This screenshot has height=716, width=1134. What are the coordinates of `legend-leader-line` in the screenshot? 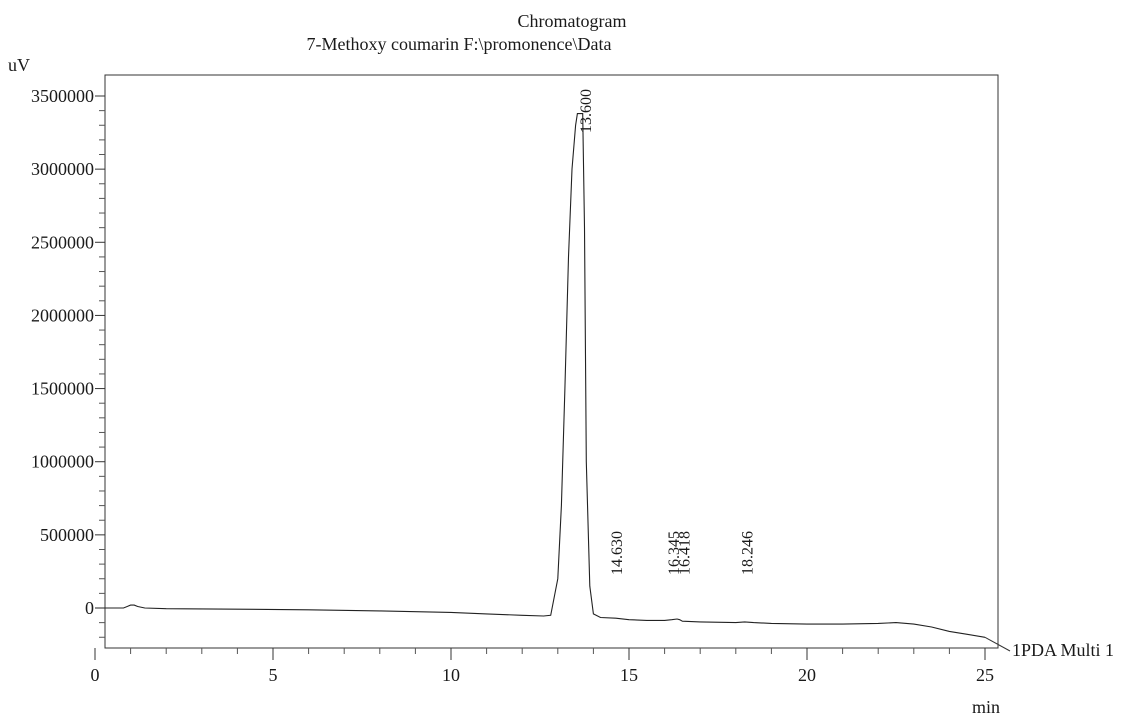 It's located at (997, 644).